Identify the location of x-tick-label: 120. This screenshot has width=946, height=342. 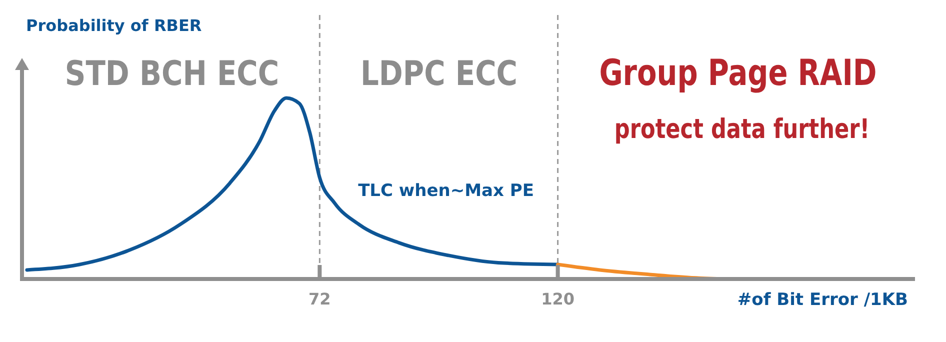
(558, 298).